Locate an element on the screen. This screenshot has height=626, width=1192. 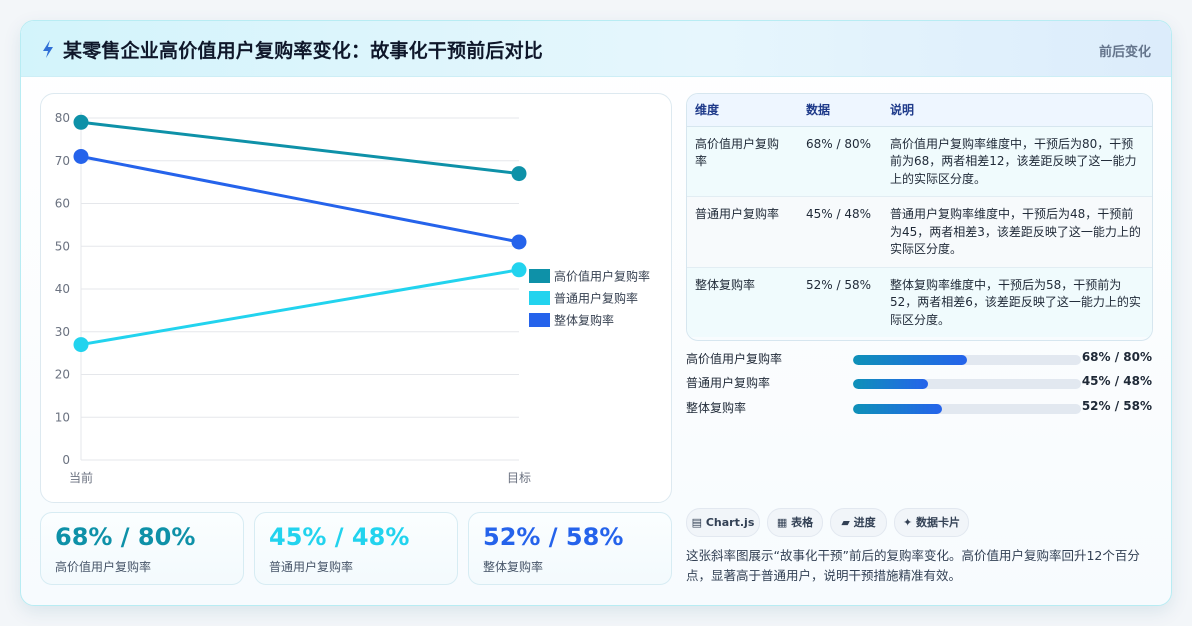
chip-table: ▦ 表格 is located at coordinates (795, 522).